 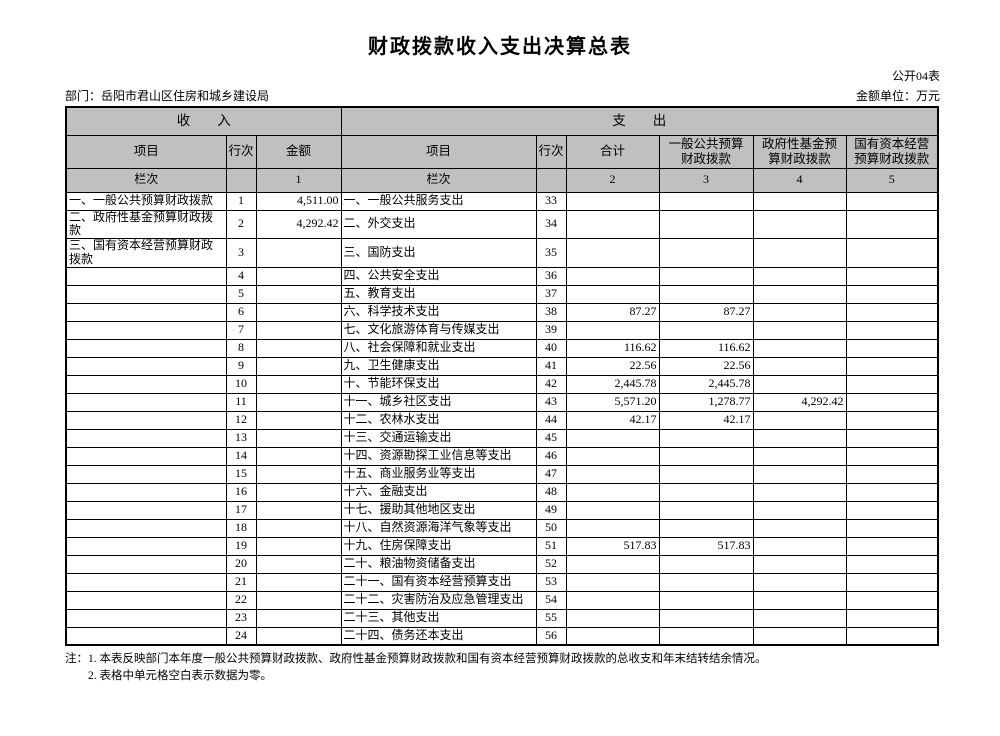 What do you see at coordinates (892, 180) in the screenshot?
I see `exp-state-capital-index: 5` at bounding box center [892, 180].